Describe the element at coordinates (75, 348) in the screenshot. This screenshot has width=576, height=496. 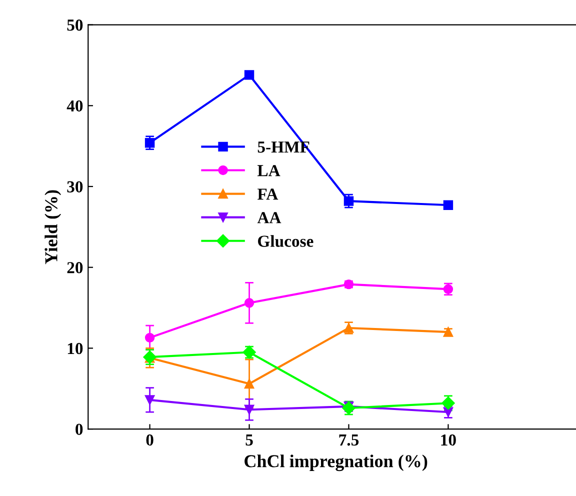
I see `y-tick-label: 10` at that location.